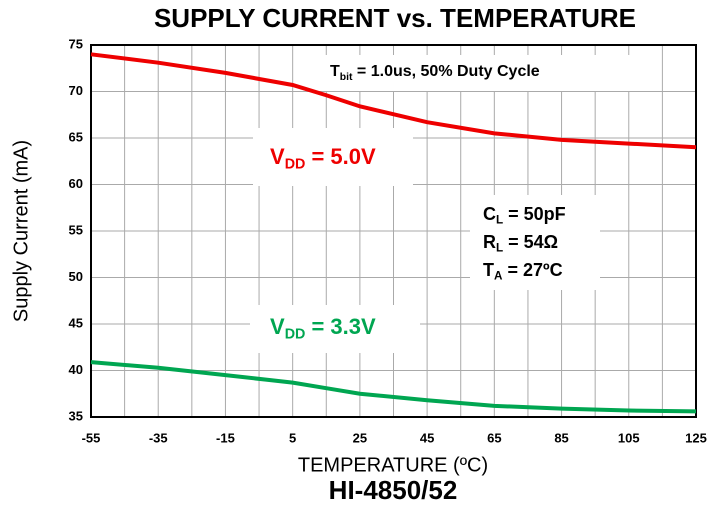  I want to click on x-axis-label: TEMPERATURE (ºC), so click(393, 465).